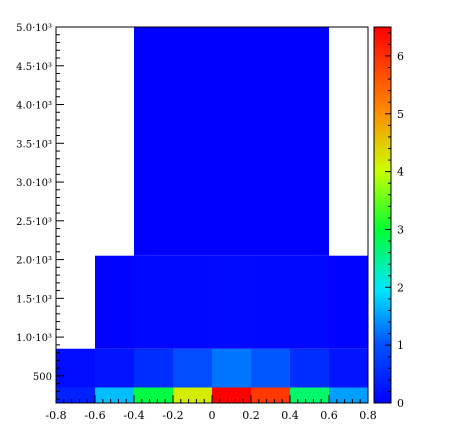  Describe the element at coordinates (34, 106) in the screenshot. I see `y-tick-label: 4.0·10³` at that location.